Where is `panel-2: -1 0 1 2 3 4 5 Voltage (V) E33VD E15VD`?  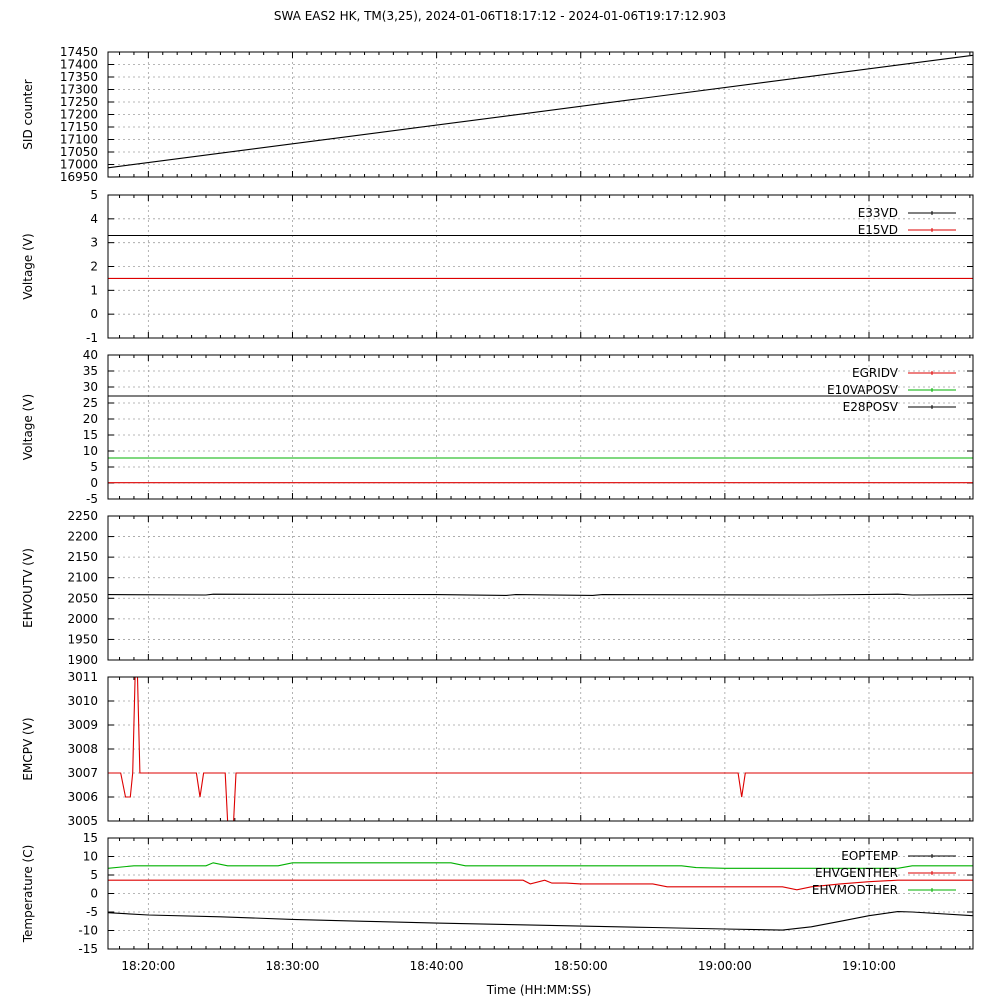
panel-2: -1 0 1 2 3 4 5 Voltage (V) E33VD E15VD is located at coordinates (497, 266).